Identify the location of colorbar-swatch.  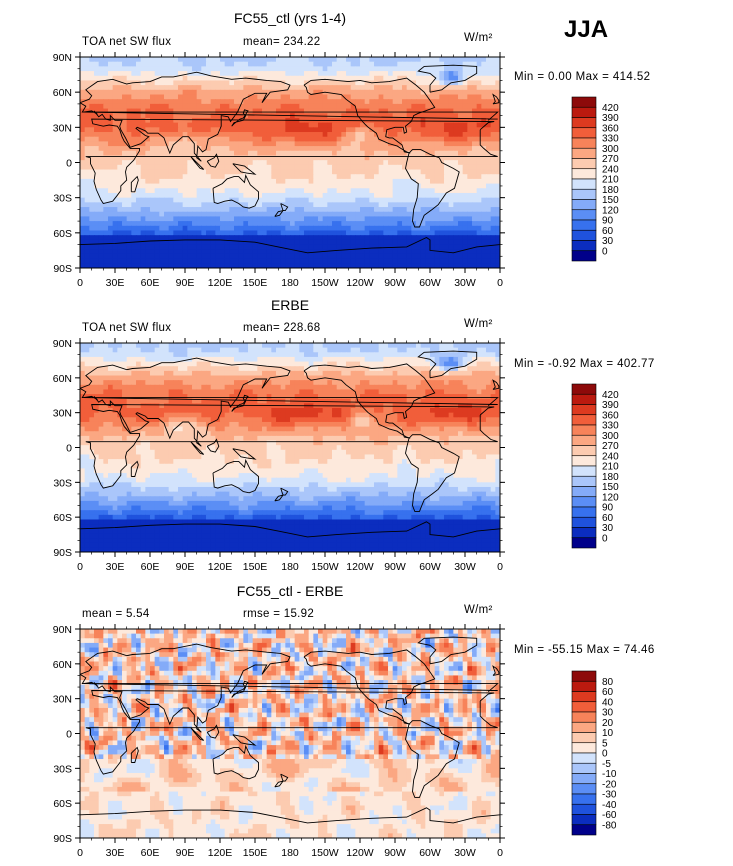
(584, 215).